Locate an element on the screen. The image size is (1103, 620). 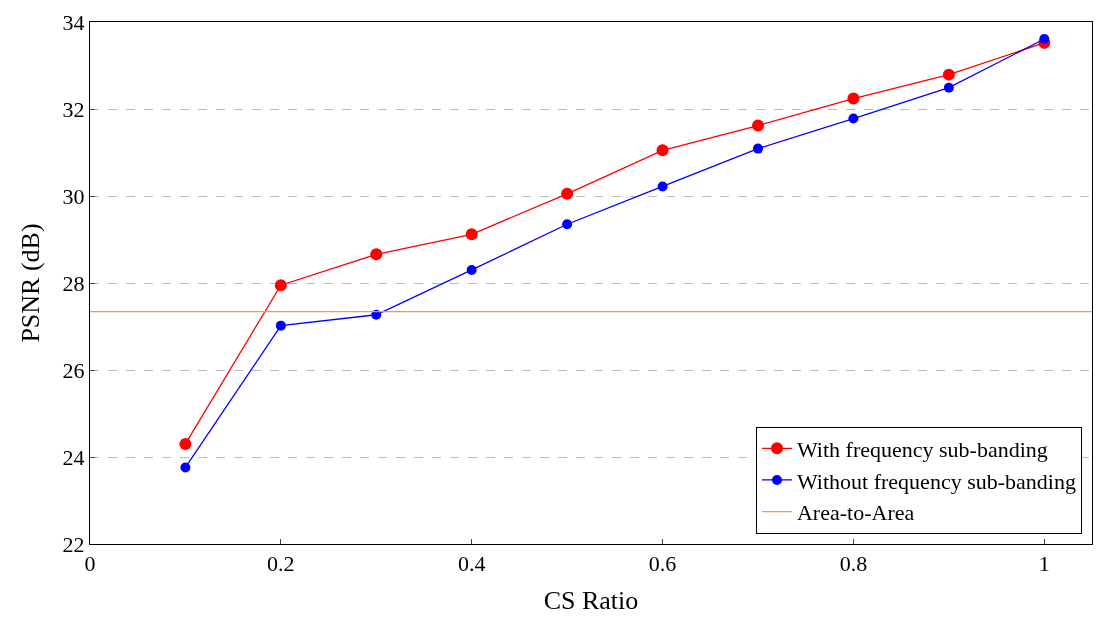
x-tick-label: 0 is located at coordinates (90, 564).